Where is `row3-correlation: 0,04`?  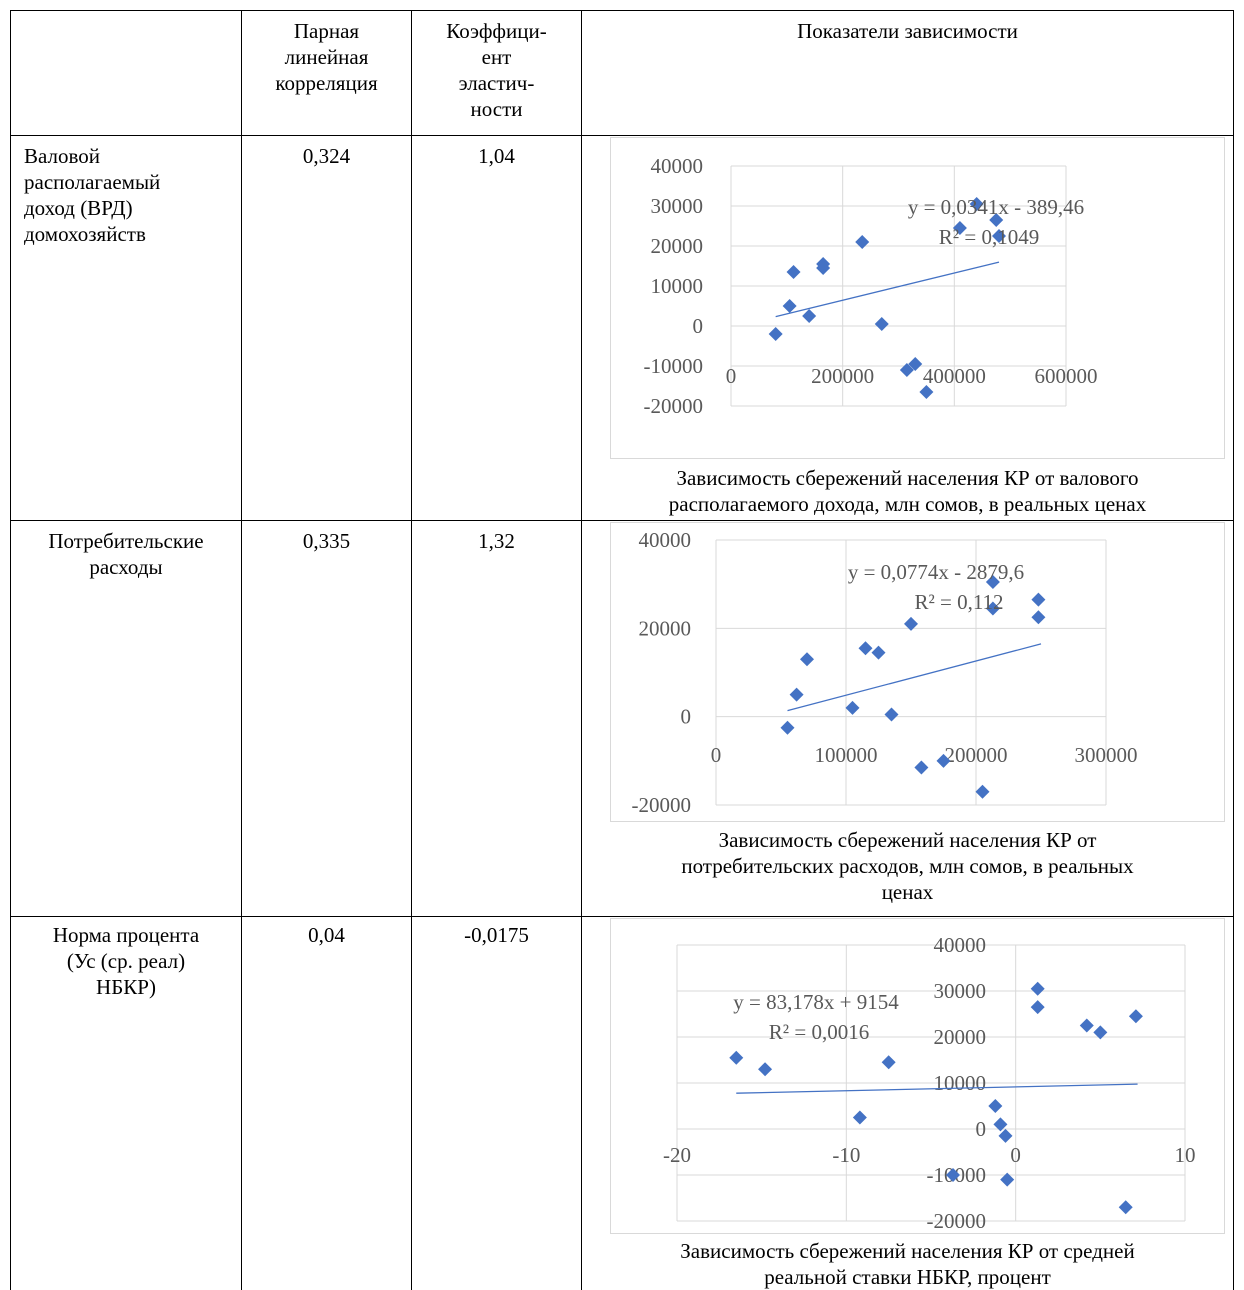
row3-correlation: 0,04 is located at coordinates (326, 935).